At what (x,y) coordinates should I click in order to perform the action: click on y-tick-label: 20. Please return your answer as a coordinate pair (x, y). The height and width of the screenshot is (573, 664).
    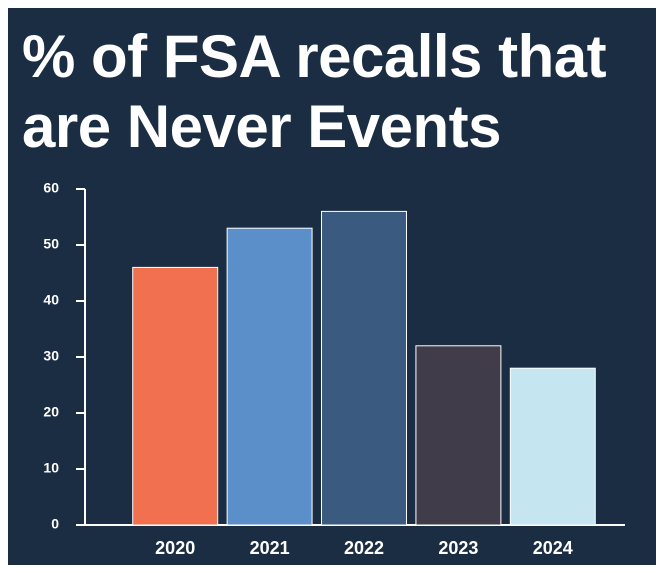
    Looking at the image, I should click on (51, 412).